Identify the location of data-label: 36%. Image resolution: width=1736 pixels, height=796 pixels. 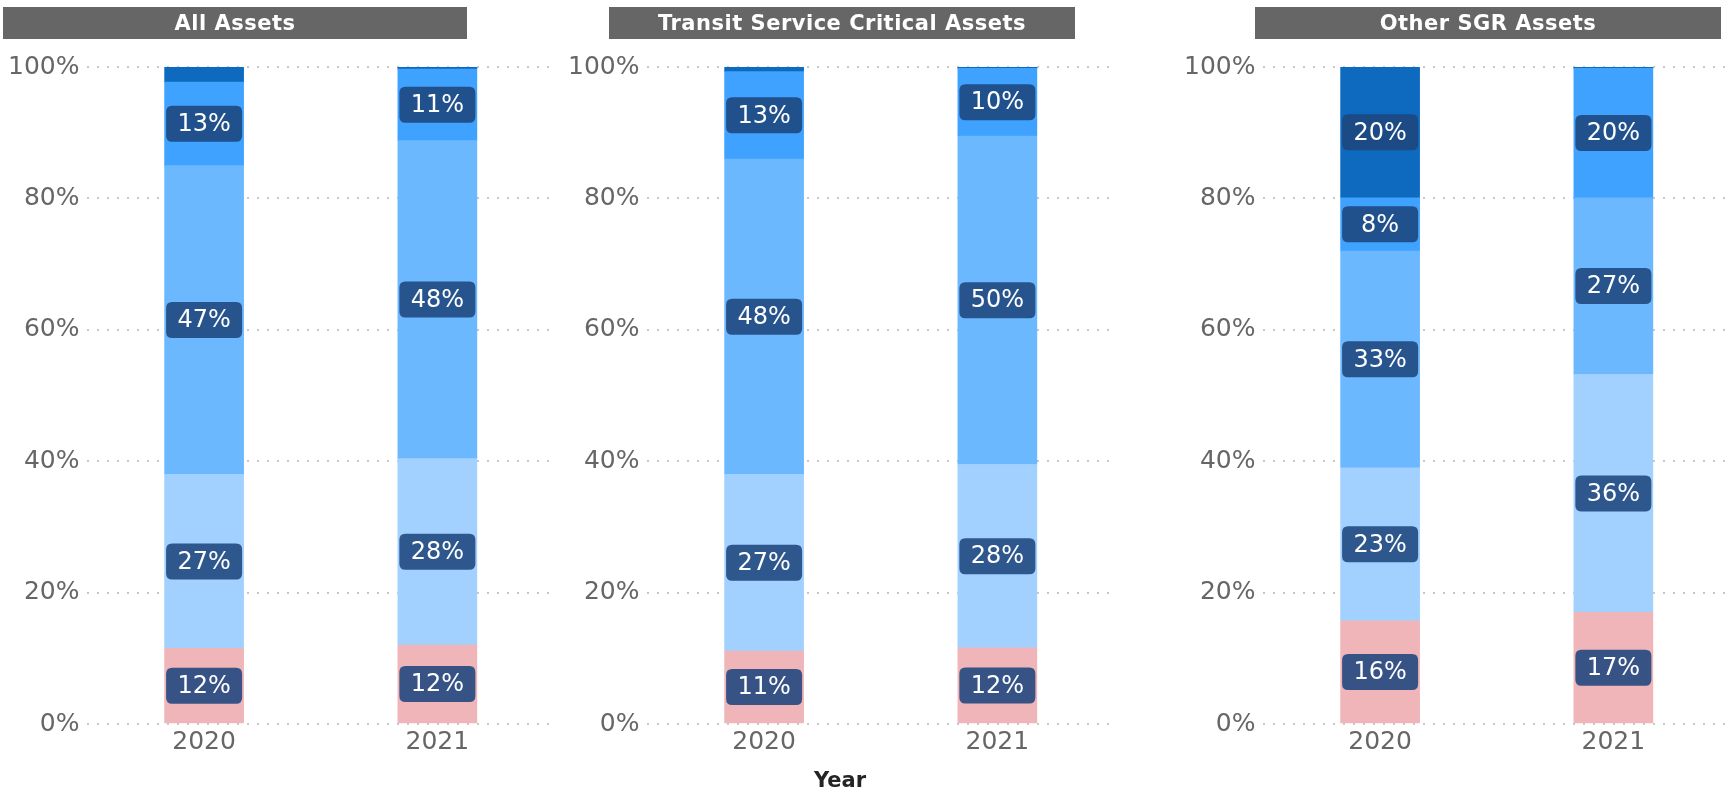
(1613, 492).